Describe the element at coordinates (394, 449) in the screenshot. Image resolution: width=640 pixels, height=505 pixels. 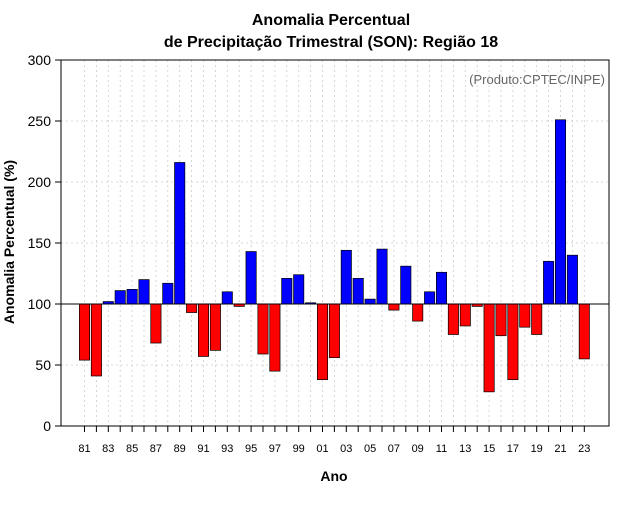
I see `x-tick-label-07: 07` at that location.